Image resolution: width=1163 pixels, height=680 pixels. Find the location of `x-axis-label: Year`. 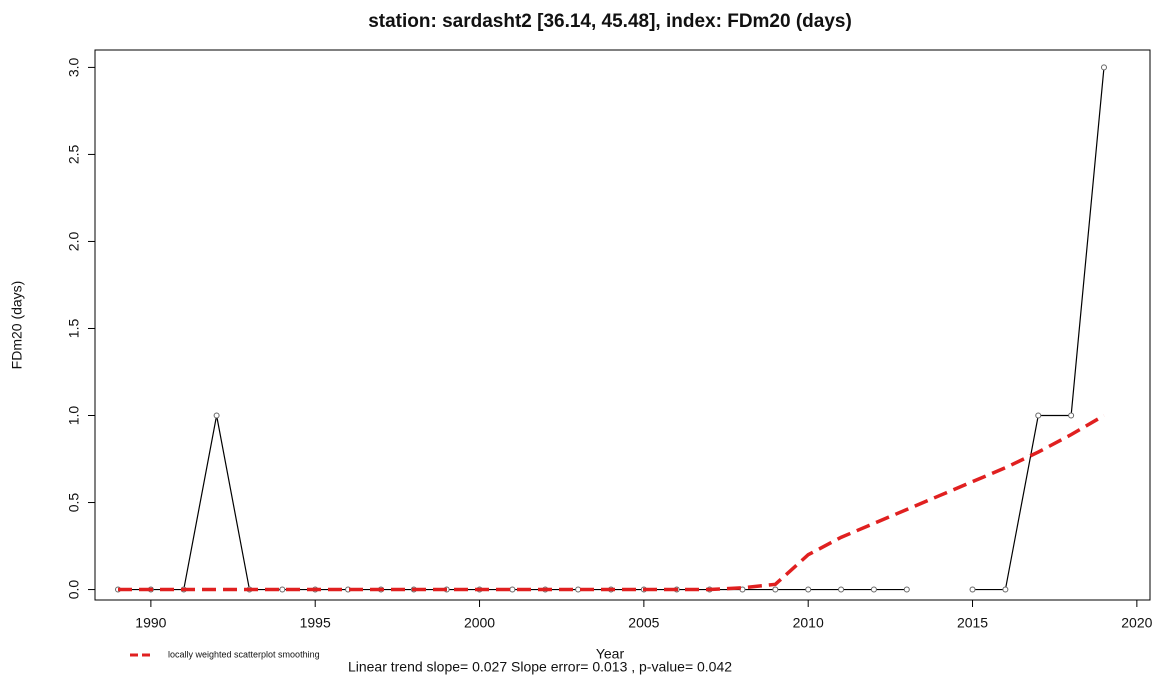

x-axis-label: Year is located at coordinates (610, 654).